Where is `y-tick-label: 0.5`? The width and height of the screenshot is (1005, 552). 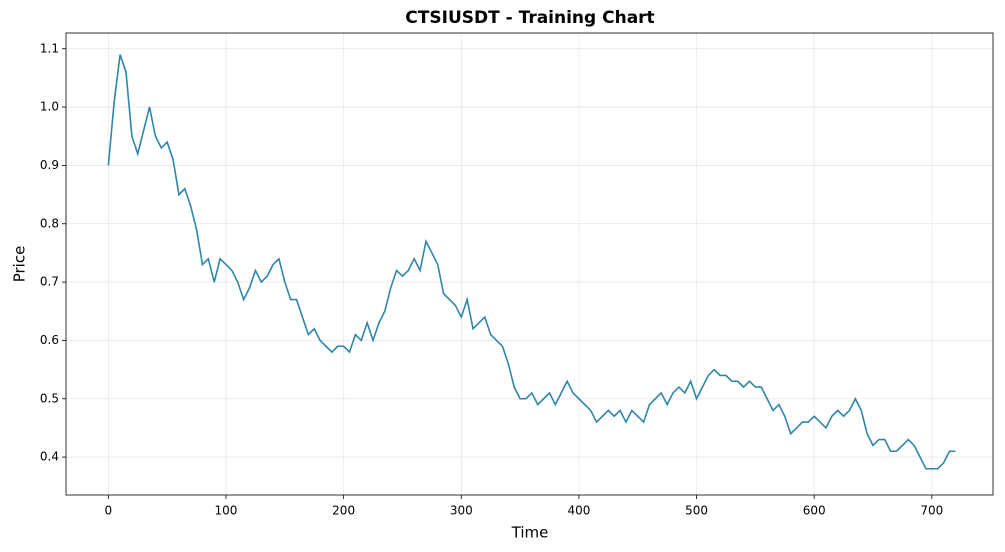 y-tick-label: 0.5 is located at coordinates (49, 398).